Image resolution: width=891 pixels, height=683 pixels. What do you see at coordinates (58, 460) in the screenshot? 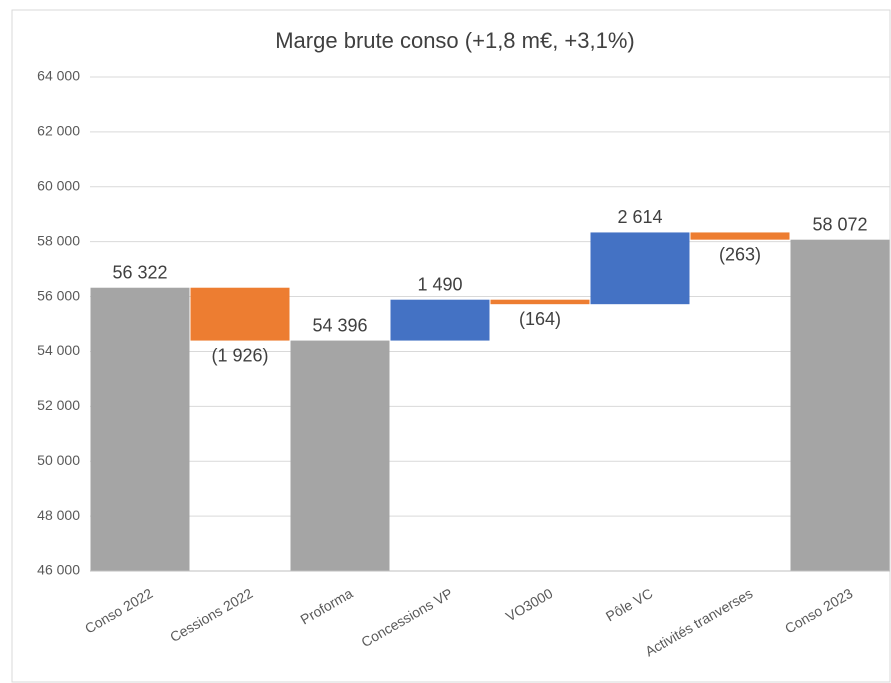
I see `y-tick-label: 50 000` at bounding box center [58, 460].